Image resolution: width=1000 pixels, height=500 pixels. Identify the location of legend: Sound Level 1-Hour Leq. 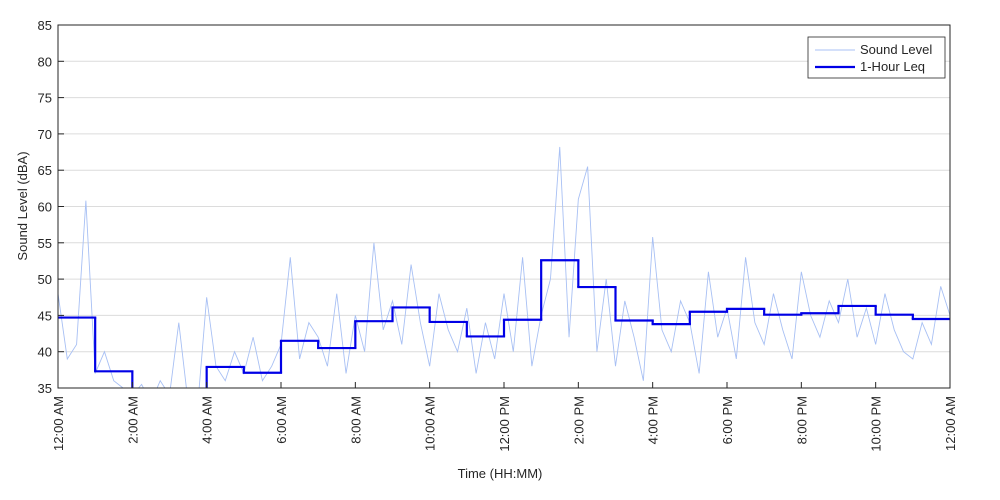
(876, 57).